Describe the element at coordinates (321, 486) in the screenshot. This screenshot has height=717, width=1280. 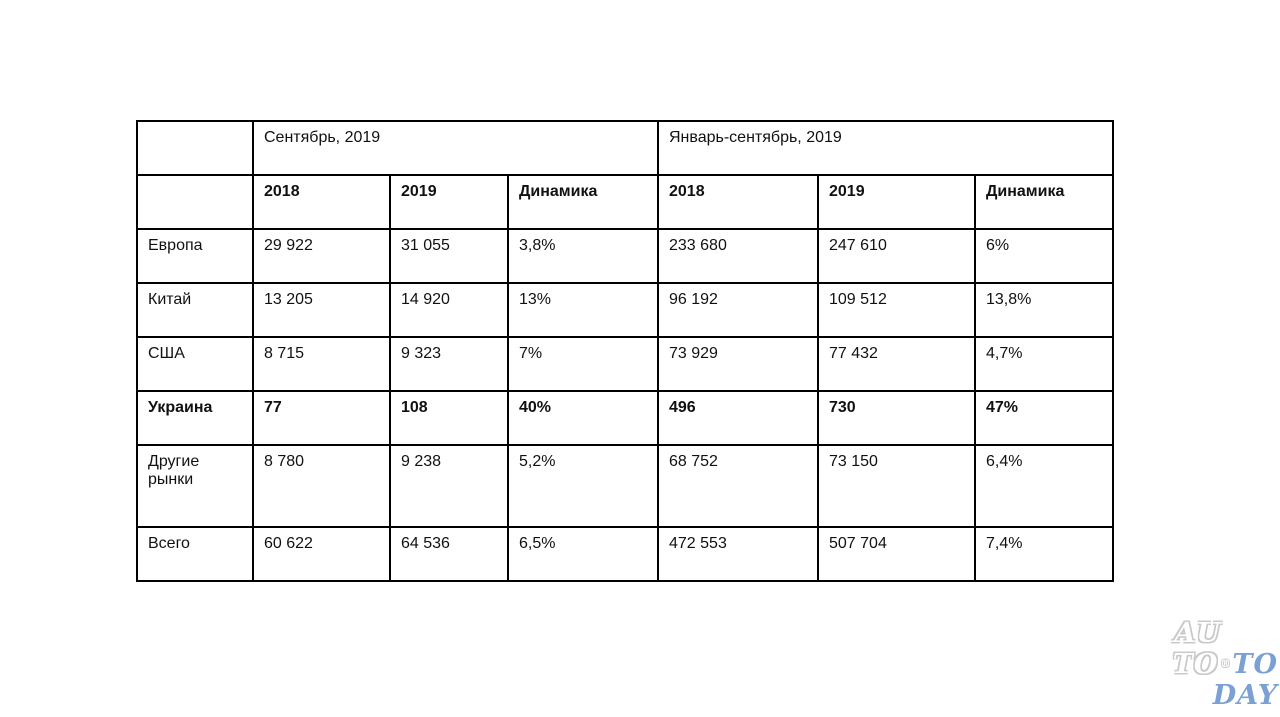
I see `cell: 8 780` at that location.